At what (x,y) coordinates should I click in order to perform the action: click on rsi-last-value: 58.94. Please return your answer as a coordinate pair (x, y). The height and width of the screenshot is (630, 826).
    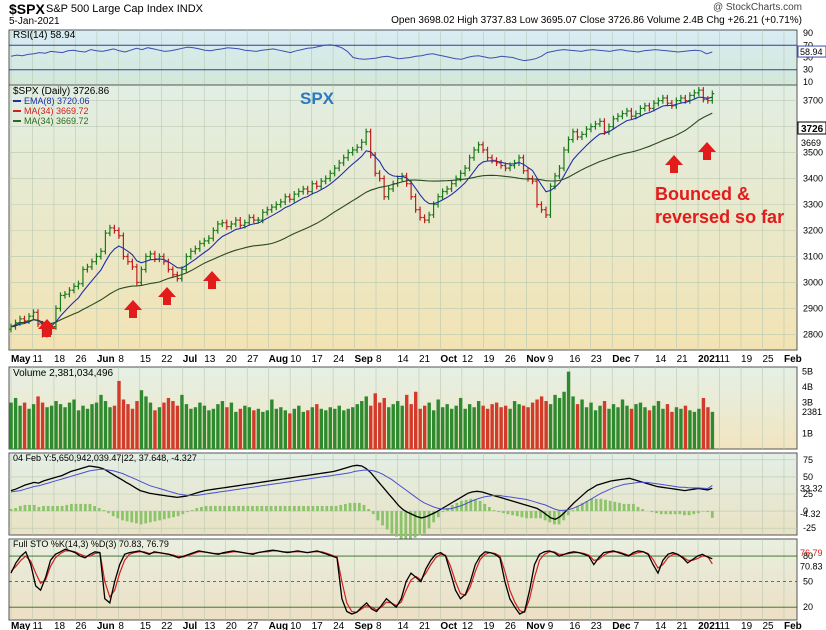
    Looking at the image, I should click on (811, 52).